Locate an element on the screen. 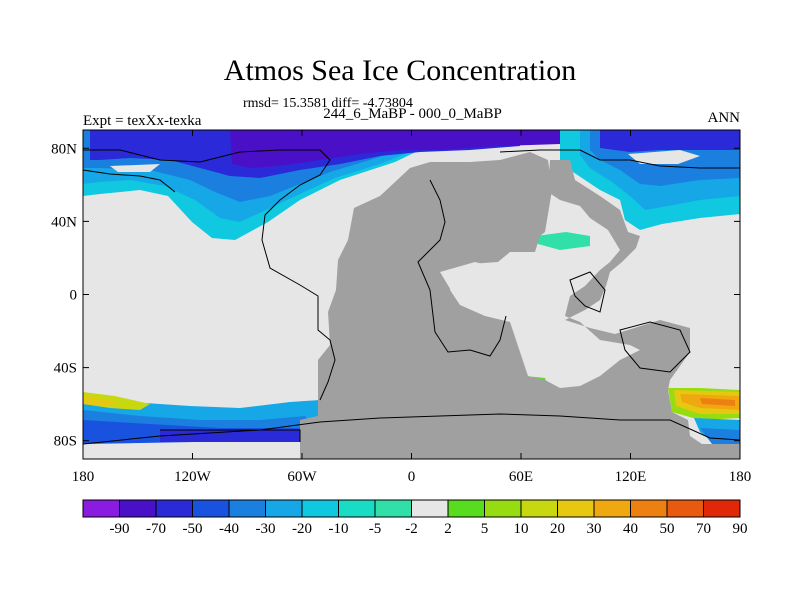  y-tick-label: 80N is located at coordinates (64, 149).